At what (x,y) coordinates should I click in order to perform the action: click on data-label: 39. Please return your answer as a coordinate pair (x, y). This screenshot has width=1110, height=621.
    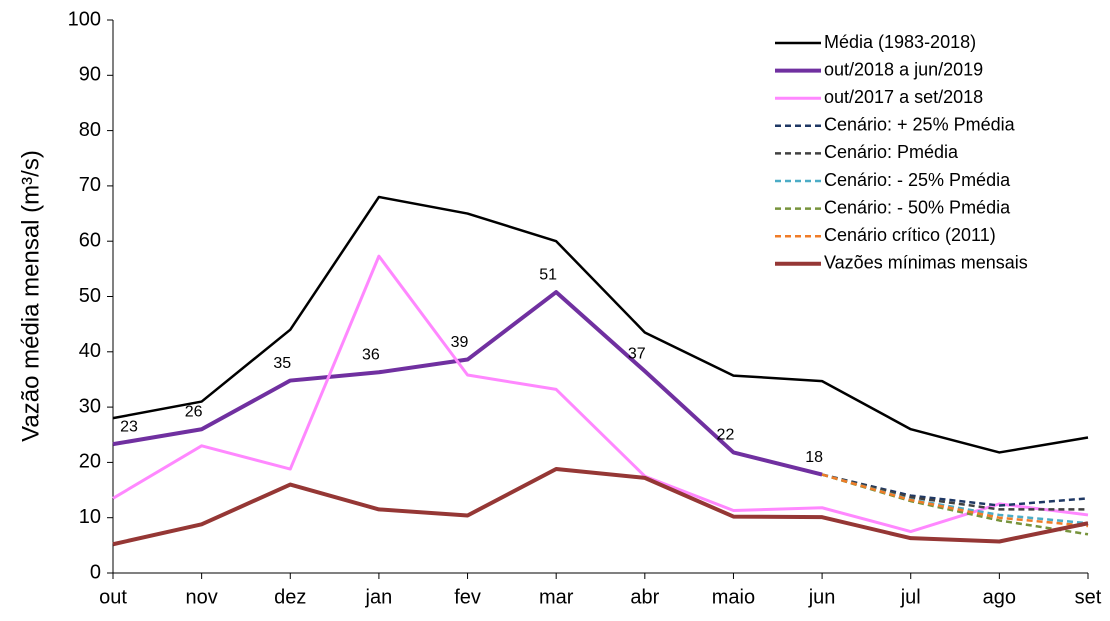
    Looking at the image, I should click on (460, 342).